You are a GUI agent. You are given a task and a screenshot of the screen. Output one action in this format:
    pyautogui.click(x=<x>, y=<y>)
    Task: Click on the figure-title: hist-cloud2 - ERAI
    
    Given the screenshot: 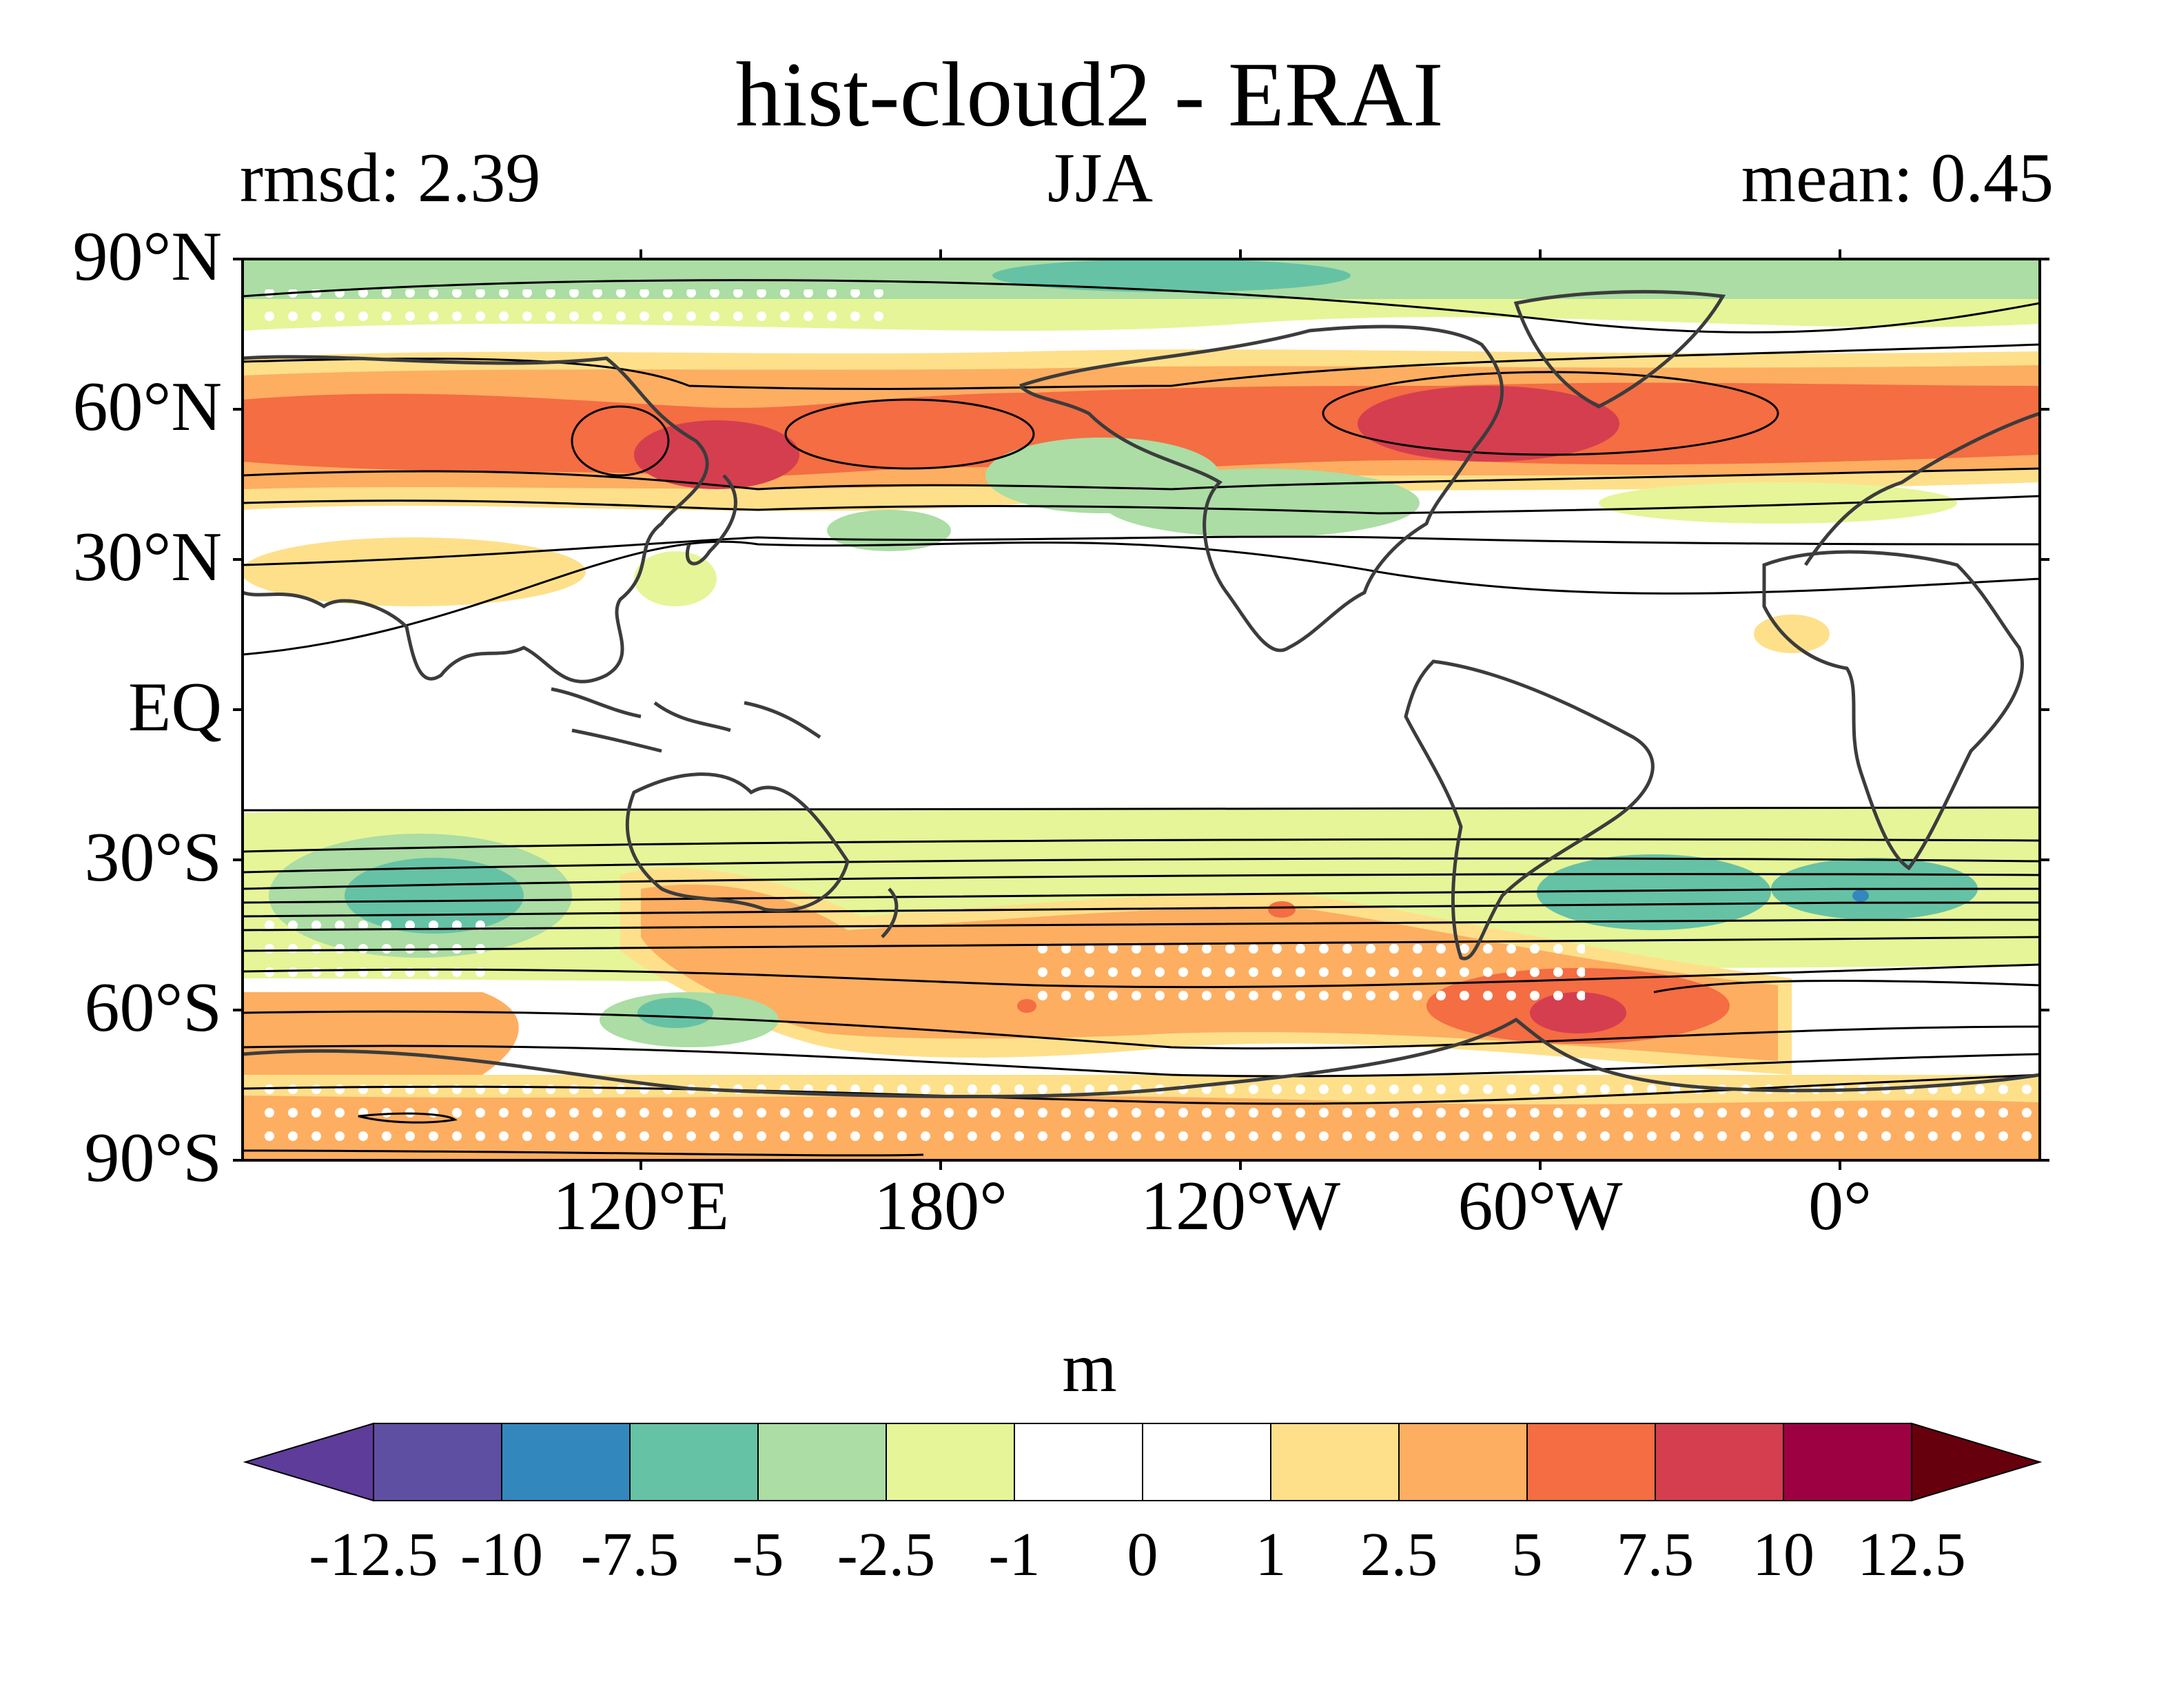 What is the action you would take?
    pyautogui.click(x=1089, y=94)
    